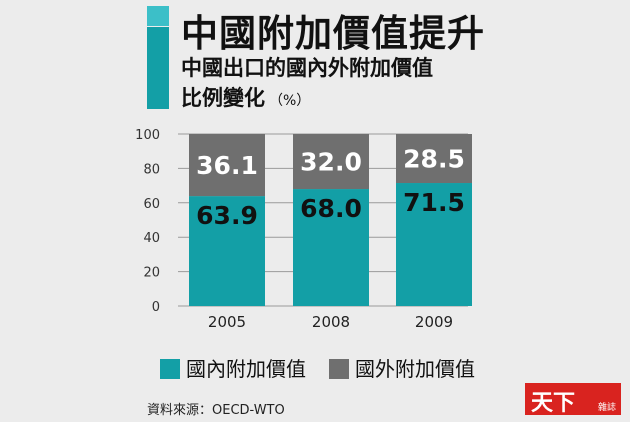 The width and height of the screenshot is (630, 422). What do you see at coordinates (606, 408) in the screenshot?
I see `logo-sub-text: 雜誌` at bounding box center [606, 408].